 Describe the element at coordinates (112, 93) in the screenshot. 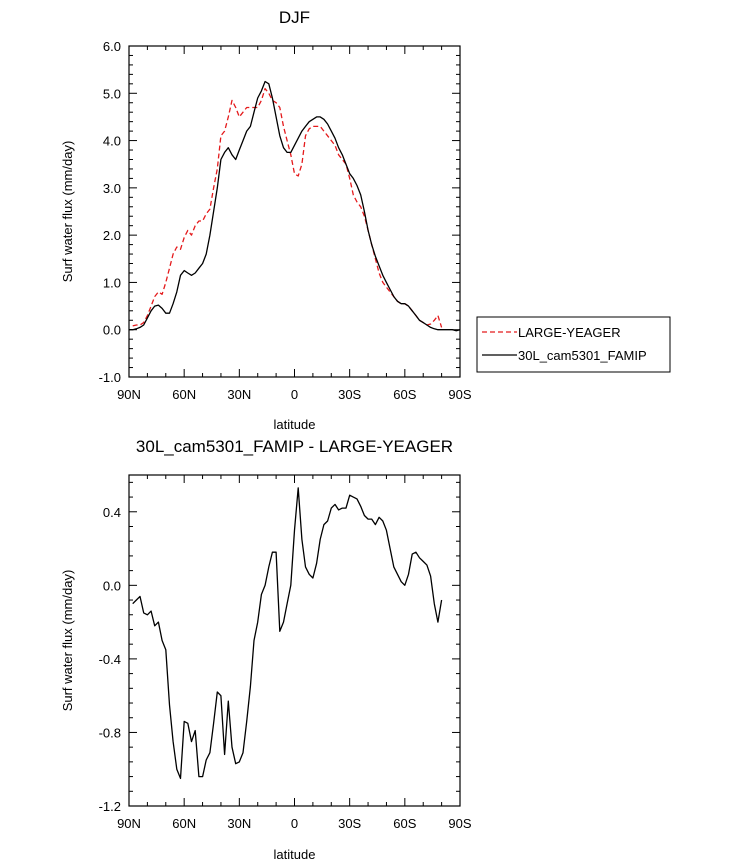

I see `y-tick-label: 5.0` at that location.